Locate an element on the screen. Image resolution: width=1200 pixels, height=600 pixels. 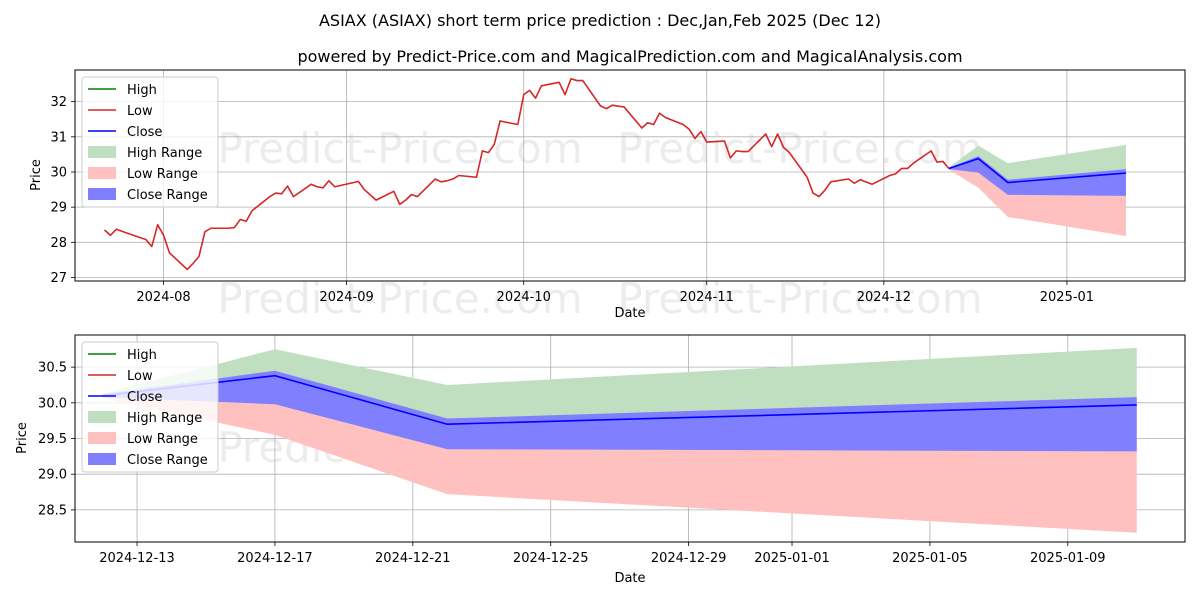
top-ranges is located at coordinates (1037, 190).